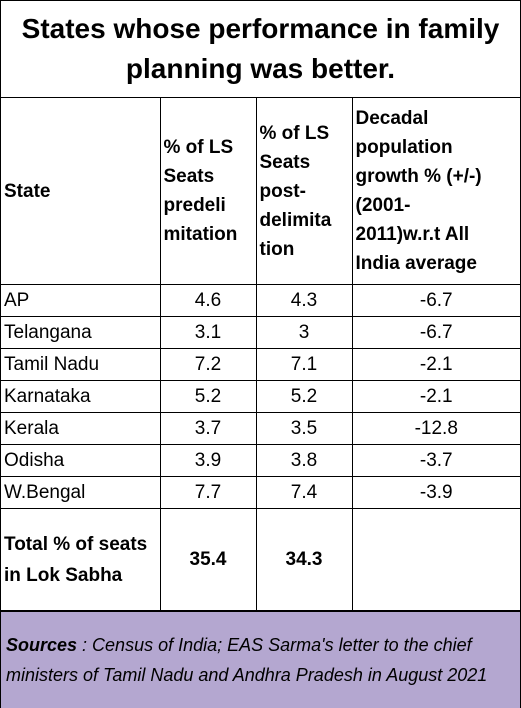 This screenshot has width=521, height=708. What do you see at coordinates (304, 460) in the screenshot?
I see `post-delimitation-cell: 3.8` at bounding box center [304, 460].